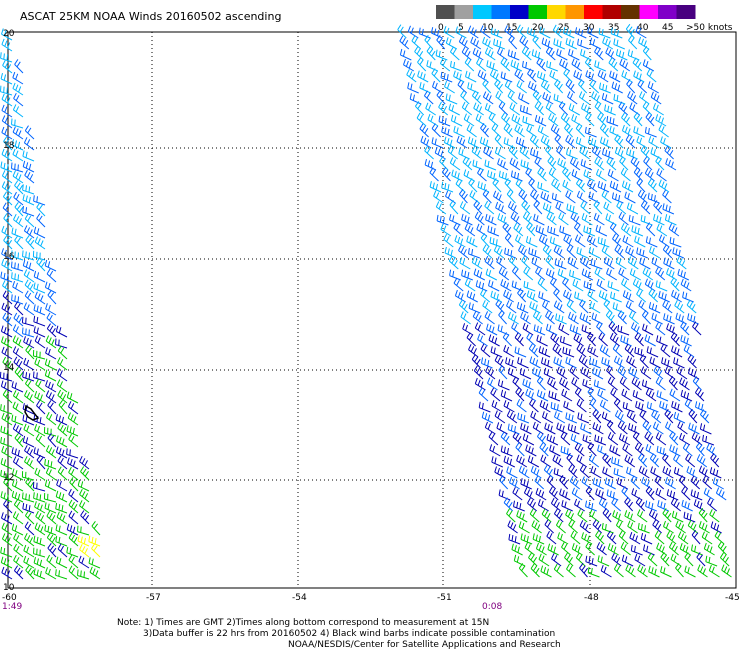 The width and height of the screenshot is (740, 650). What do you see at coordinates (299, 598) in the screenshot?
I see `lon-label-54: -54` at bounding box center [299, 598].